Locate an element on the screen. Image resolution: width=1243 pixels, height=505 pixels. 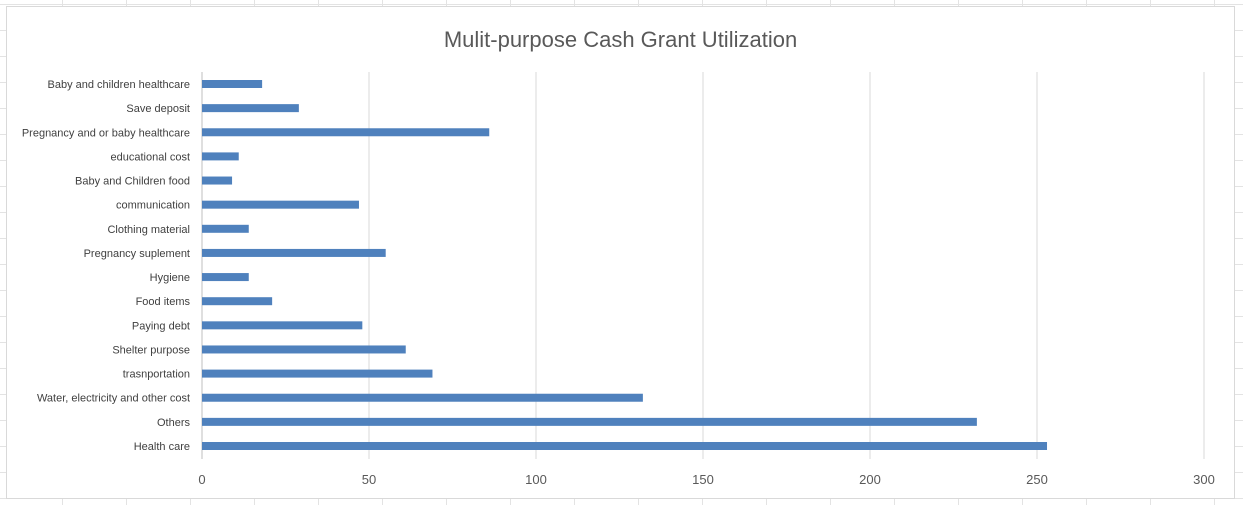
category-label-5: Paying debt is located at coordinates (161, 326).